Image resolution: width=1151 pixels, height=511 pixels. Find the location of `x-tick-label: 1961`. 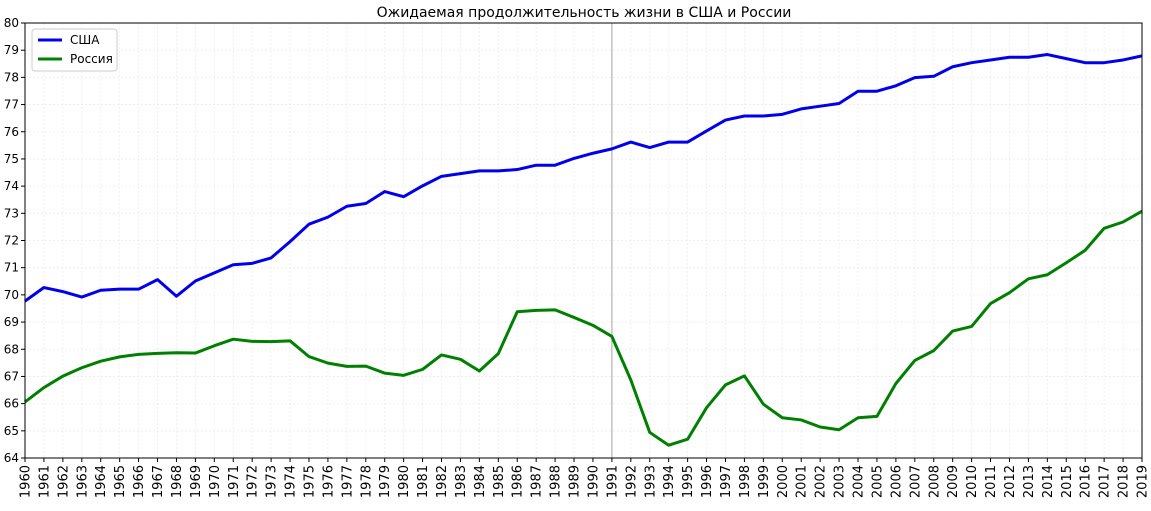

x-tick-label: 1961 is located at coordinates (44, 481).